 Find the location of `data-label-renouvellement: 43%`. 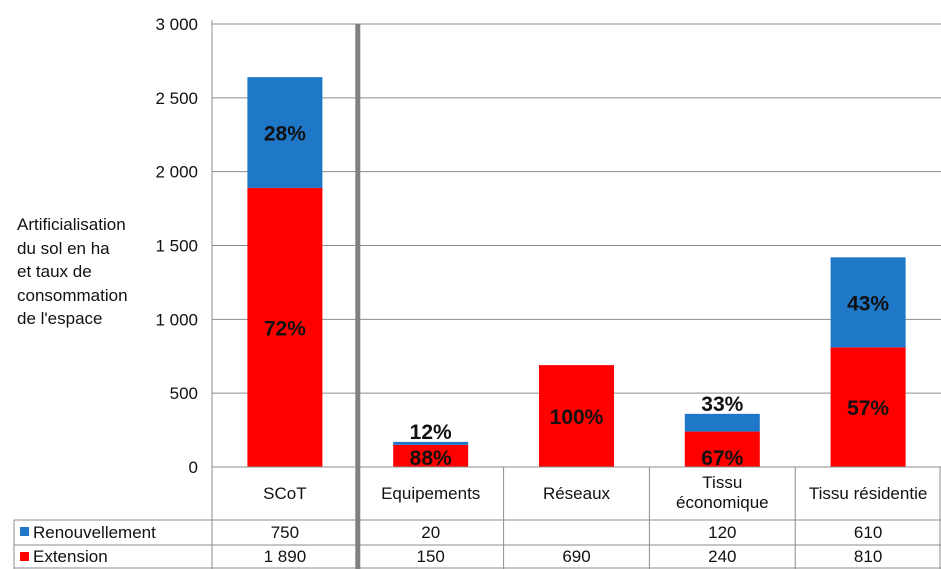

data-label-renouvellement: 43% is located at coordinates (868, 303).